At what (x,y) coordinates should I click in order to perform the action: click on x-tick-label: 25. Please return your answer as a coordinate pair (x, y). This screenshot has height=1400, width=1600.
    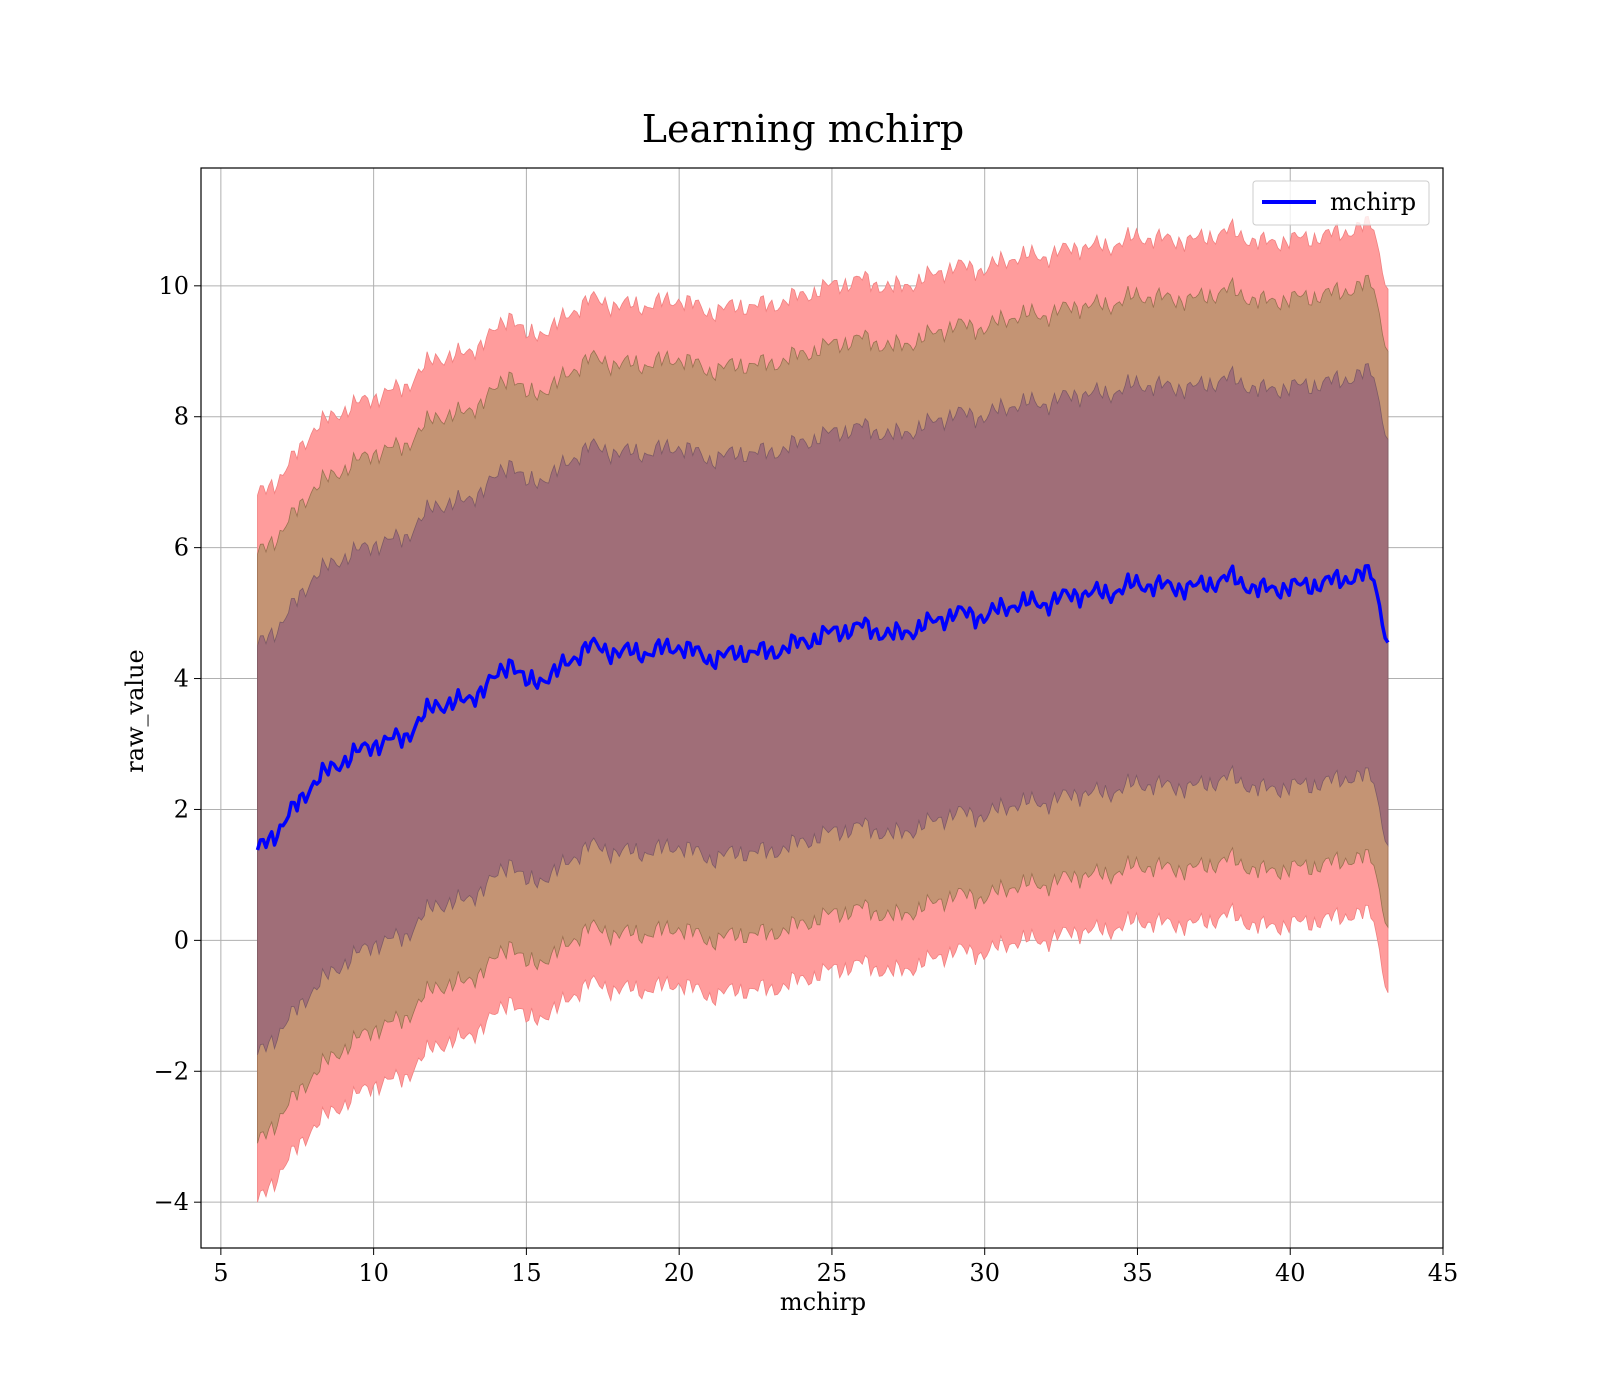
    Looking at the image, I should click on (832, 1273).